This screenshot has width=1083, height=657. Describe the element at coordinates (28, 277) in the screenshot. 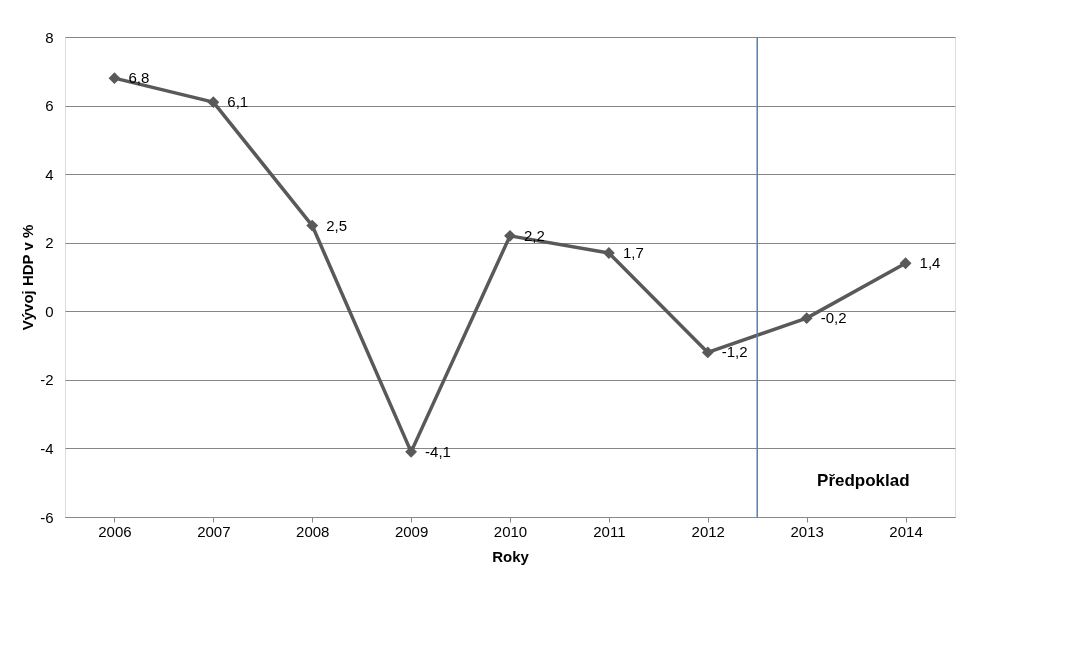

I see `y-axis-title: Vývoj HDP v %` at that location.